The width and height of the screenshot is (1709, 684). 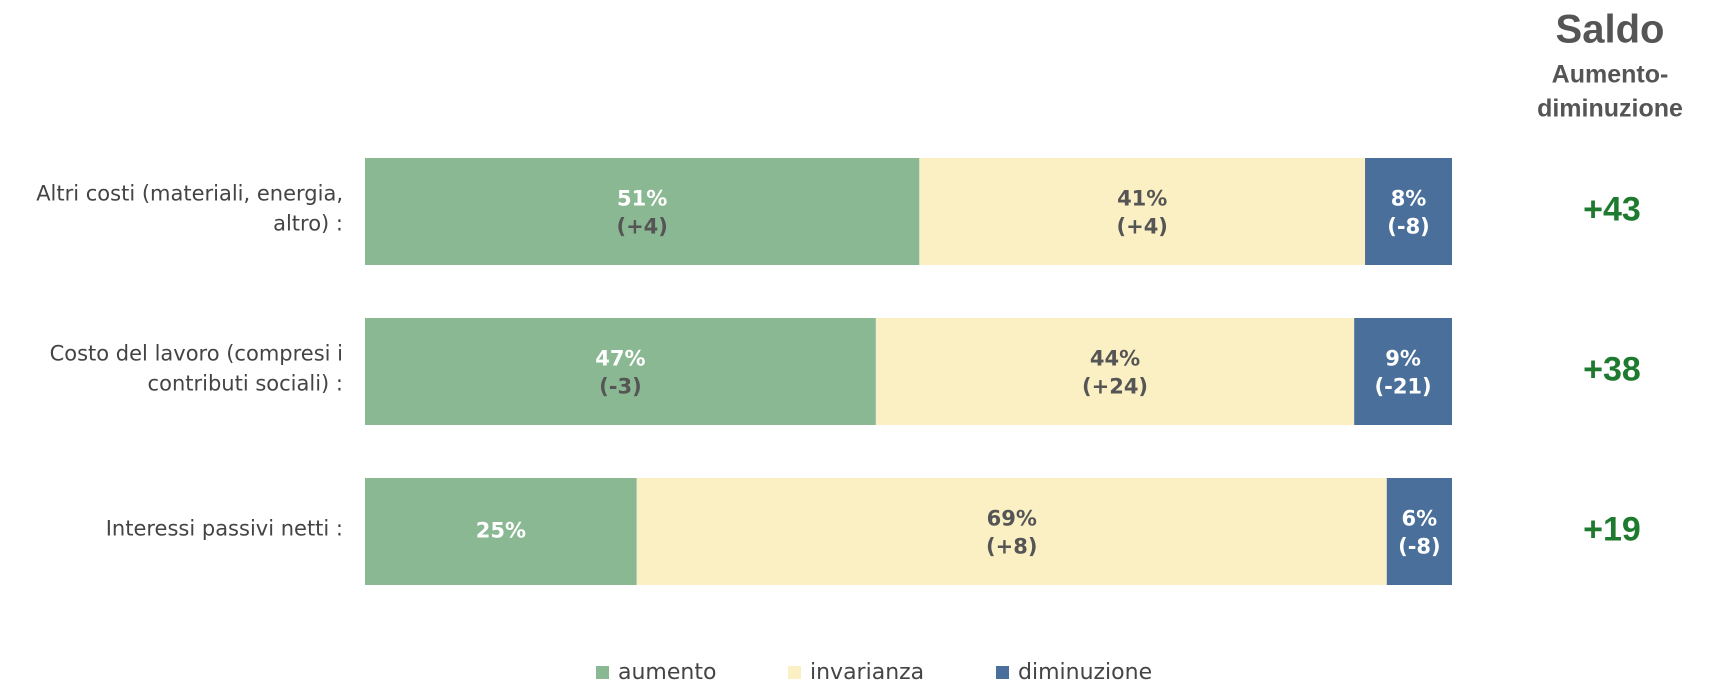 What do you see at coordinates (1012, 519) in the screenshot?
I see `value-label: 69%` at bounding box center [1012, 519].